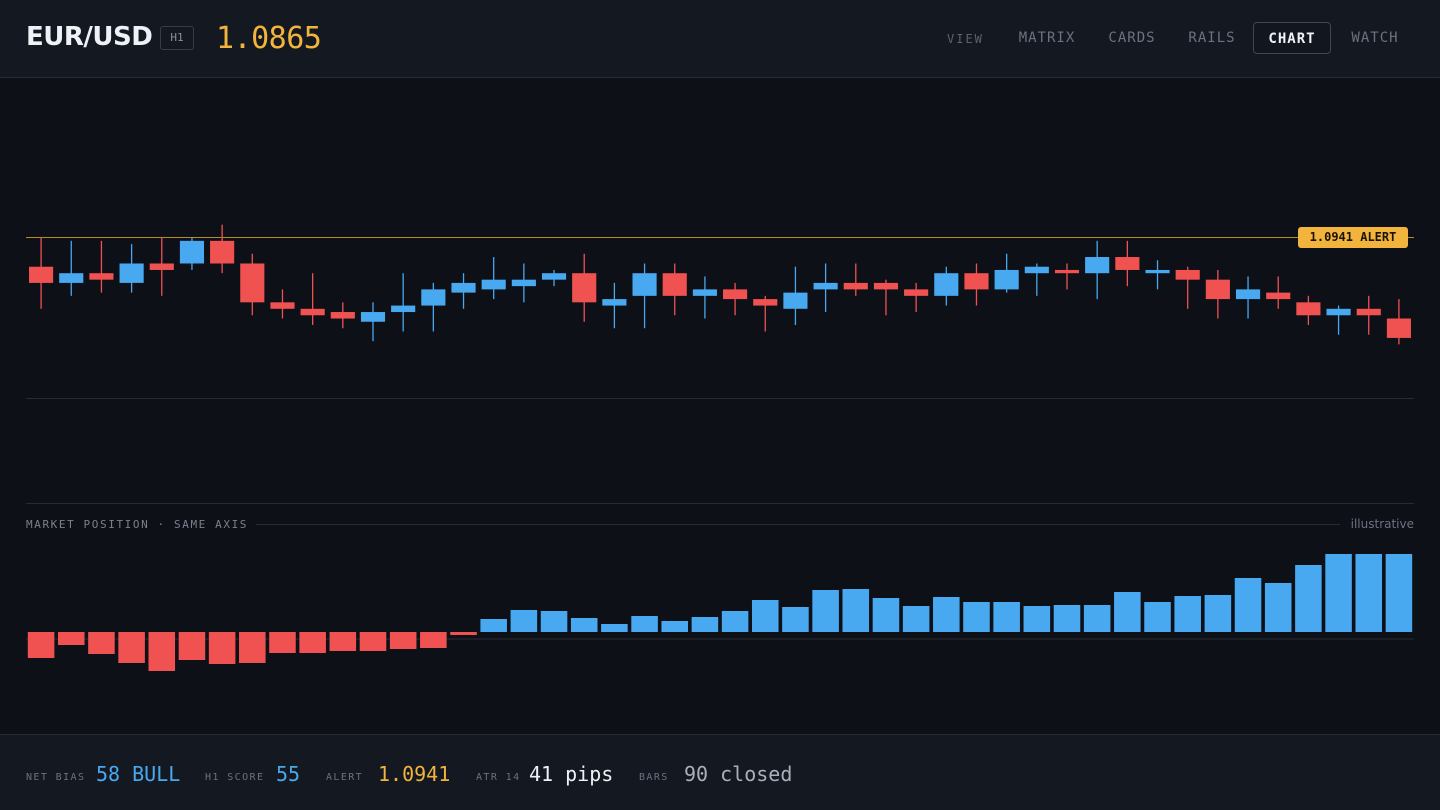  Describe the element at coordinates (720, 503) in the screenshot. I see `section-divider` at that location.